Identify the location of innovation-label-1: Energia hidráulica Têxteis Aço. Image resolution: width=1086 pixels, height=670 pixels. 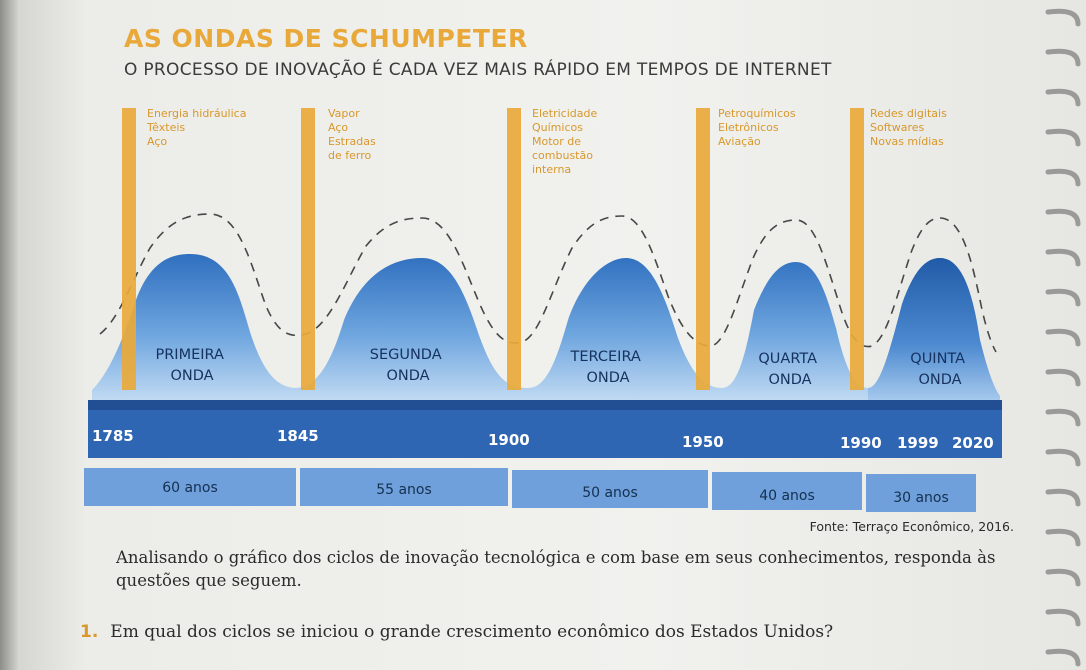
(198, 127).